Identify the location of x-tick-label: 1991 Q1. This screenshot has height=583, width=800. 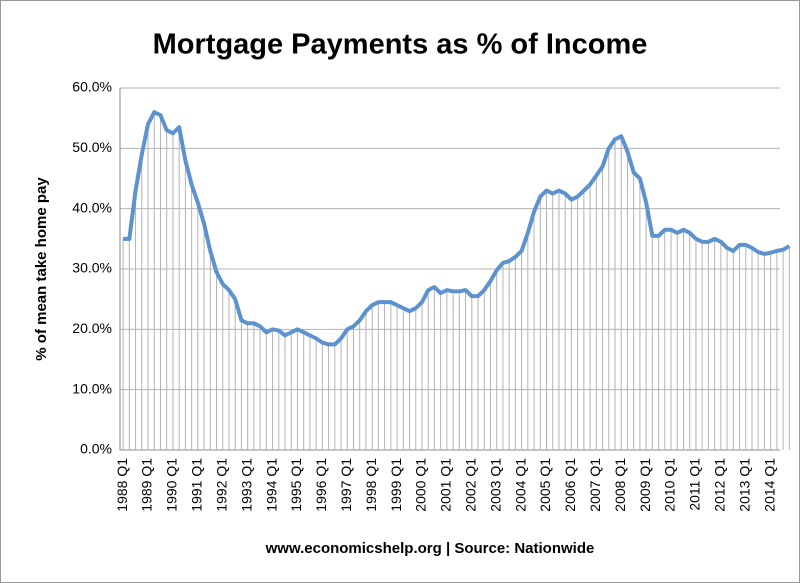
(197, 485).